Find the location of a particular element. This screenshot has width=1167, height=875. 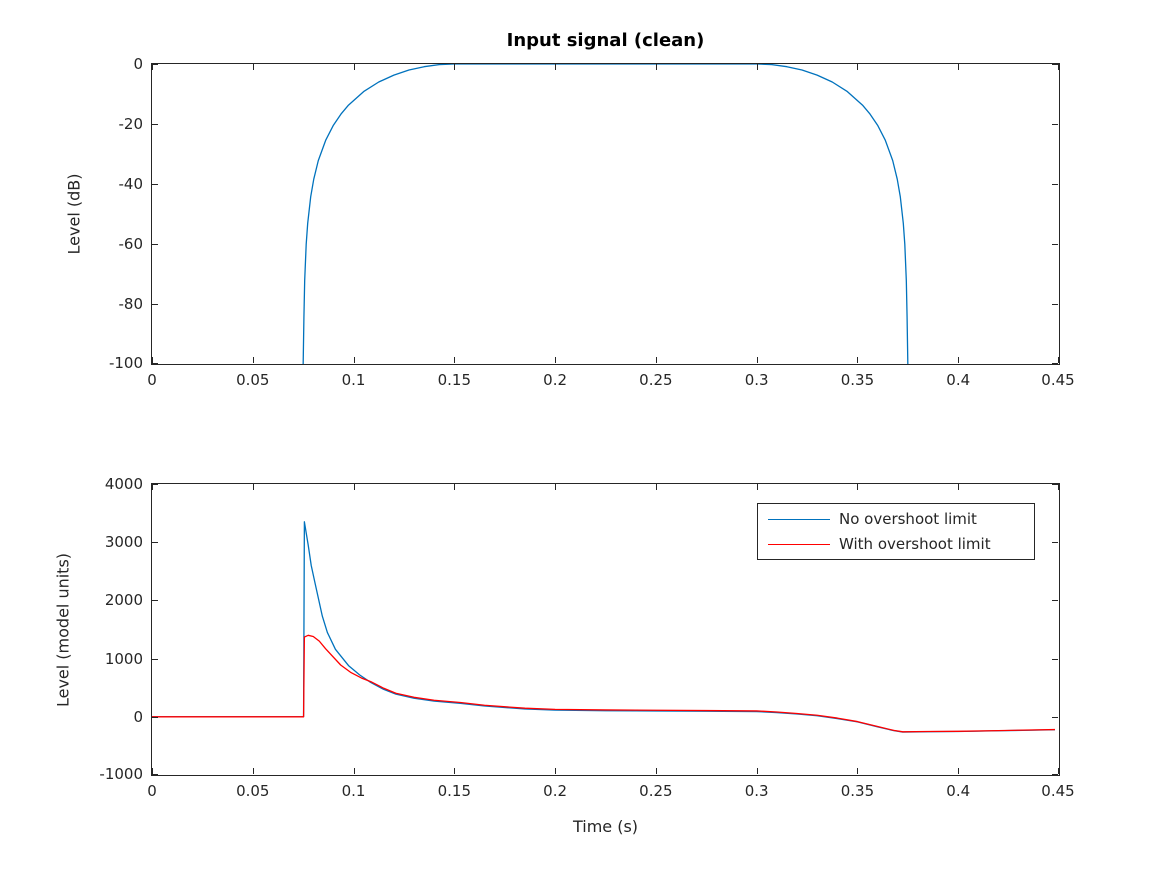

x-axis-label: Time (s) is located at coordinates (605, 826).